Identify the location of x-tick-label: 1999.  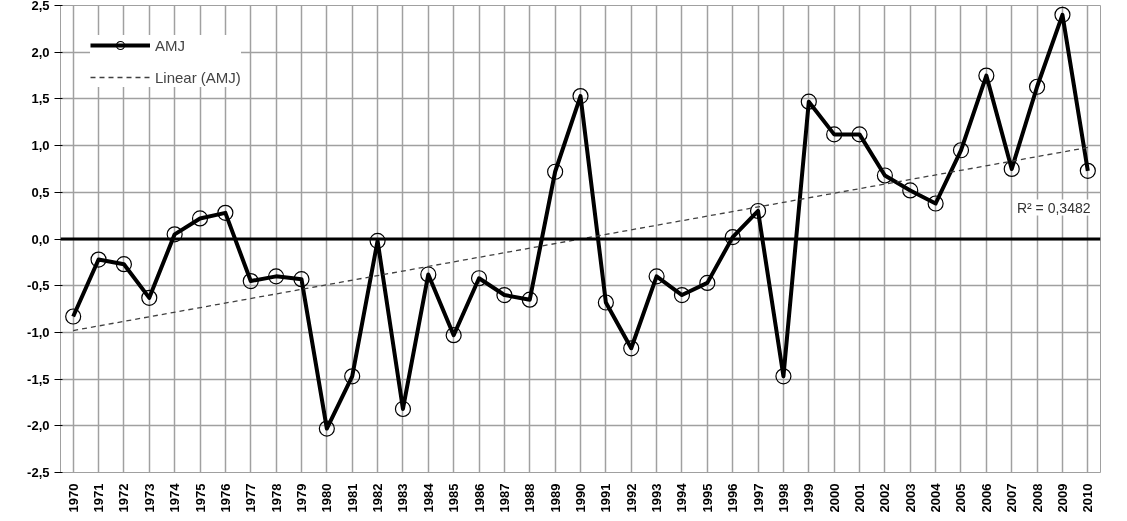
(809, 498).